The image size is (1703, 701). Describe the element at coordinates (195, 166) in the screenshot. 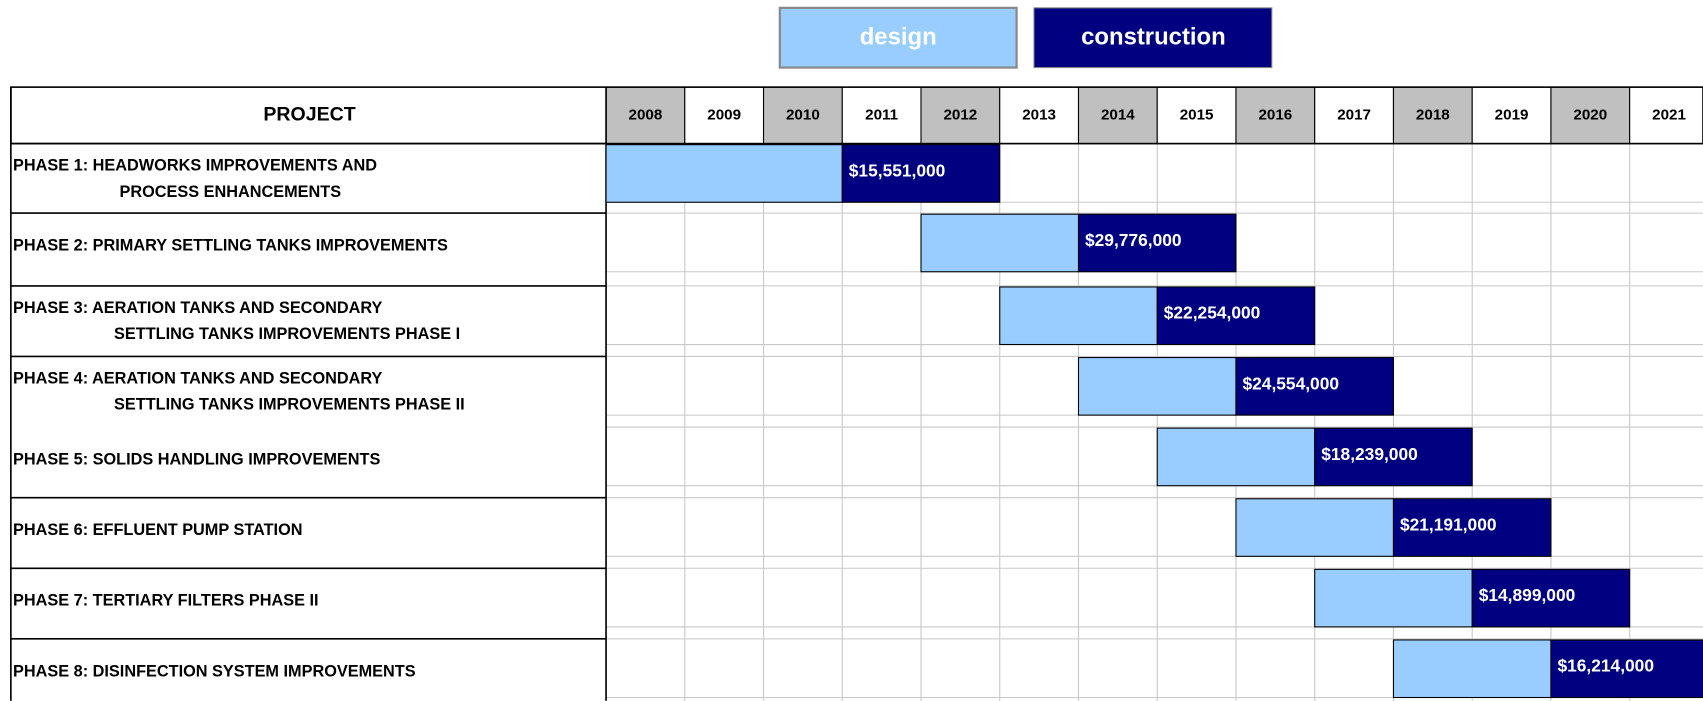

I see `phase-label: PHASE 1: HEADWORKS IMPROVEMENTS AND` at that location.